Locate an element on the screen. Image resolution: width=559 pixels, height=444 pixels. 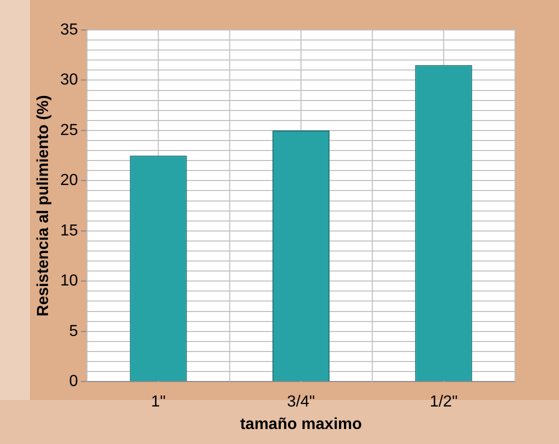
y-tick-label: 30 is located at coordinates (69, 80).